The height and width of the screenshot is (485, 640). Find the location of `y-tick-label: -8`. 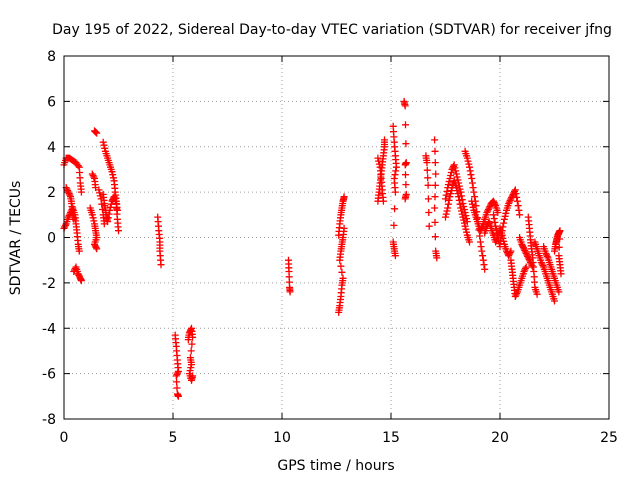

y-tick-label: -8 is located at coordinates (49, 420).